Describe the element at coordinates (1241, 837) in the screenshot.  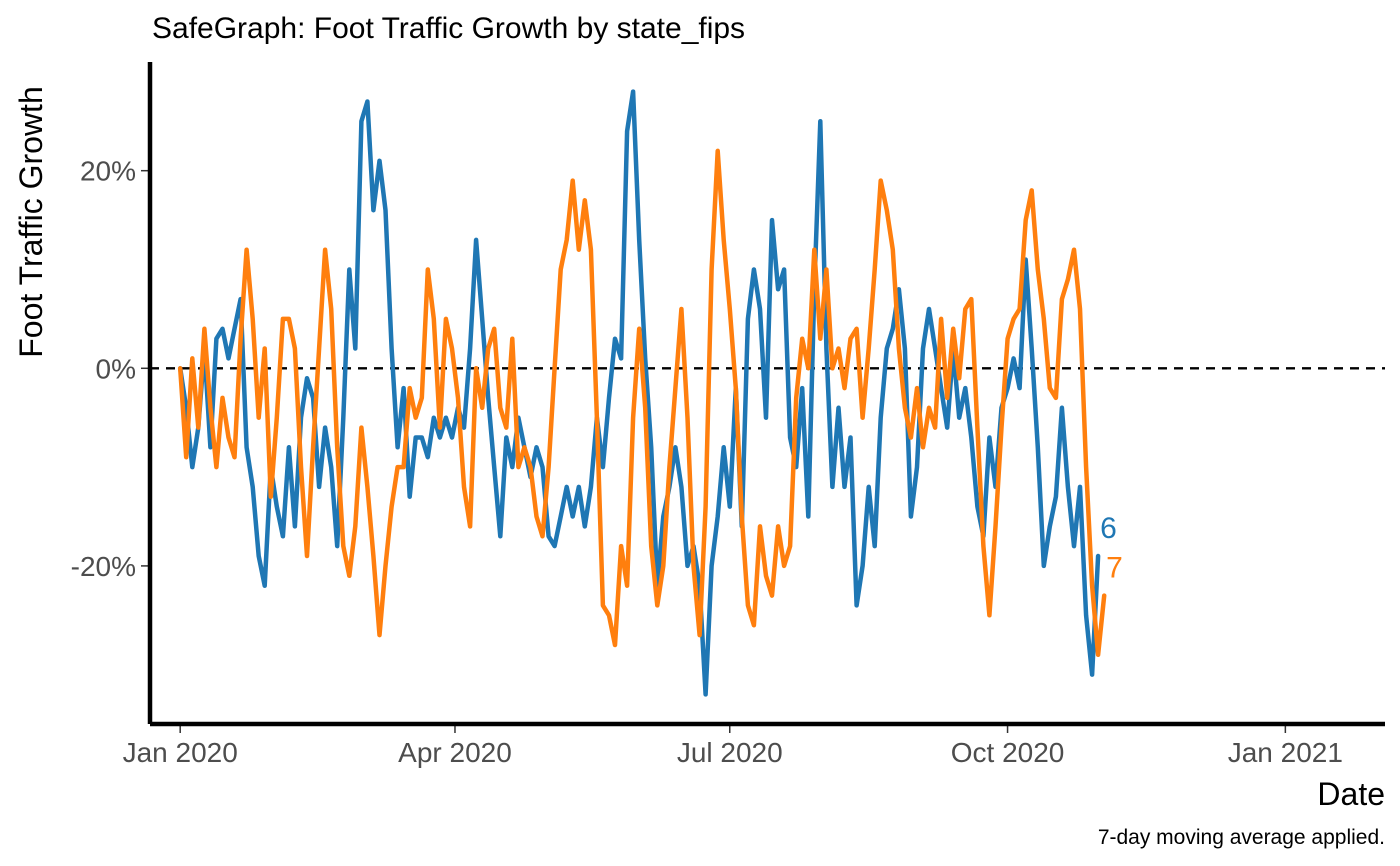
I see `chart-caption: 7-day moving average applied.` at that location.